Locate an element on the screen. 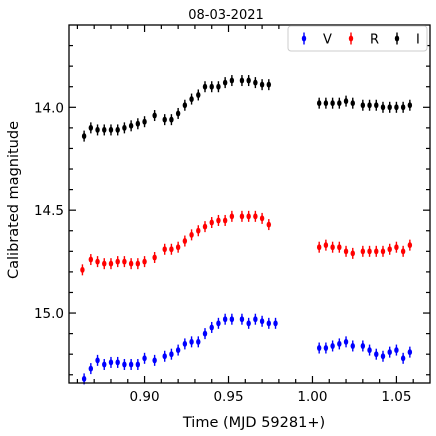 The width and height of the screenshot is (436, 436). y-axis-title: Calibrated magnitude is located at coordinates (14, 200).